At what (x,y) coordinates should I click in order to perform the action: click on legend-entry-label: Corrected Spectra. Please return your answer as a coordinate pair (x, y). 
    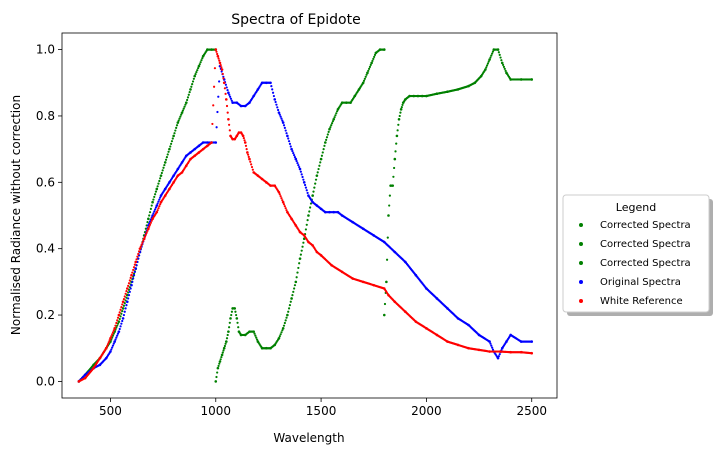
    Looking at the image, I should click on (645, 244).